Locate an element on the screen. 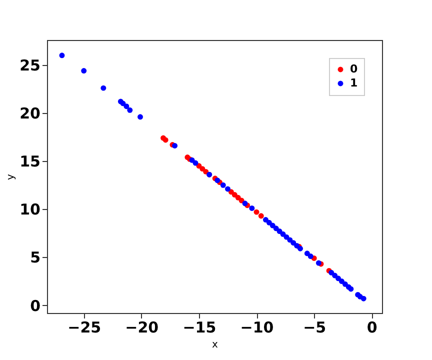 The image size is (432, 360). x-tick-label: −5 is located at coordinates (314, 327).